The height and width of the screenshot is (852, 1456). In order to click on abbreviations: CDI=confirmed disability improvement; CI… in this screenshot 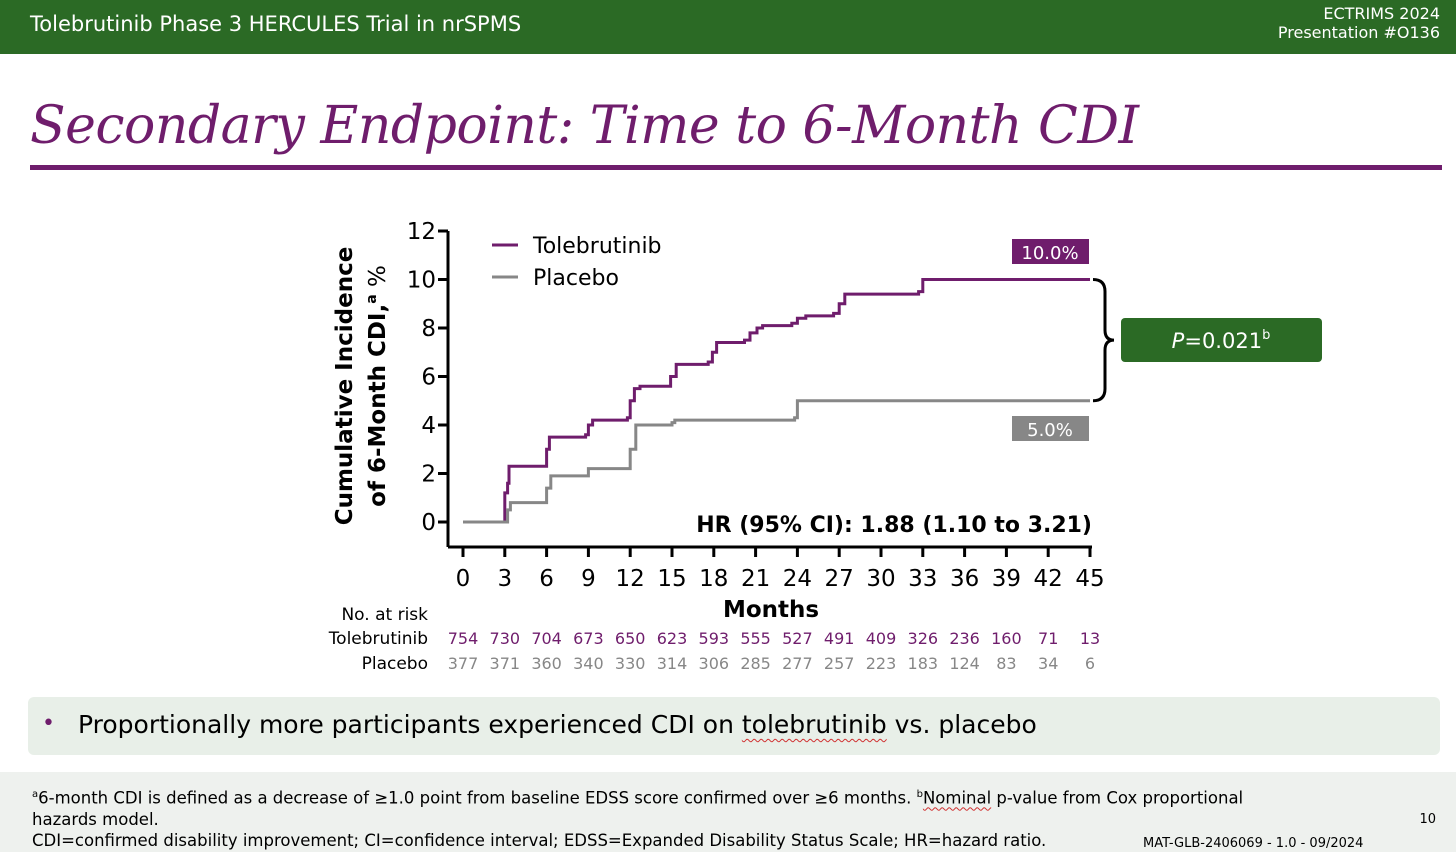, I will do `click(539, 840)`.